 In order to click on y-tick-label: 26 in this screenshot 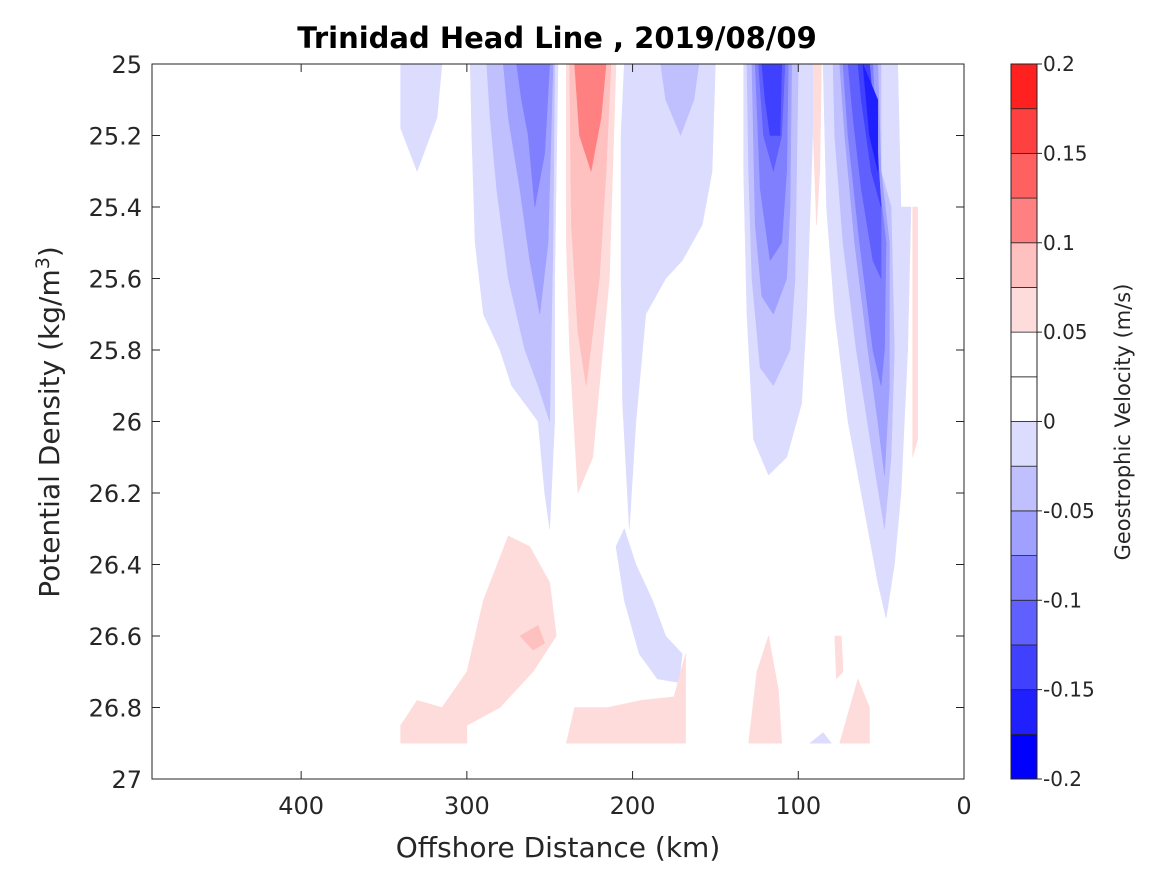, I will do `click(126, 423)`.